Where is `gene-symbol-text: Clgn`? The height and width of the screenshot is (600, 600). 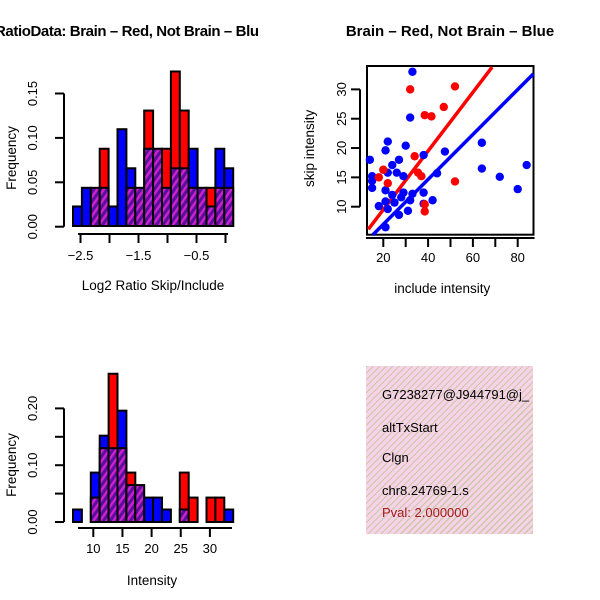
gene-symbol-text: Clgn is located at coordinates (395, 457).